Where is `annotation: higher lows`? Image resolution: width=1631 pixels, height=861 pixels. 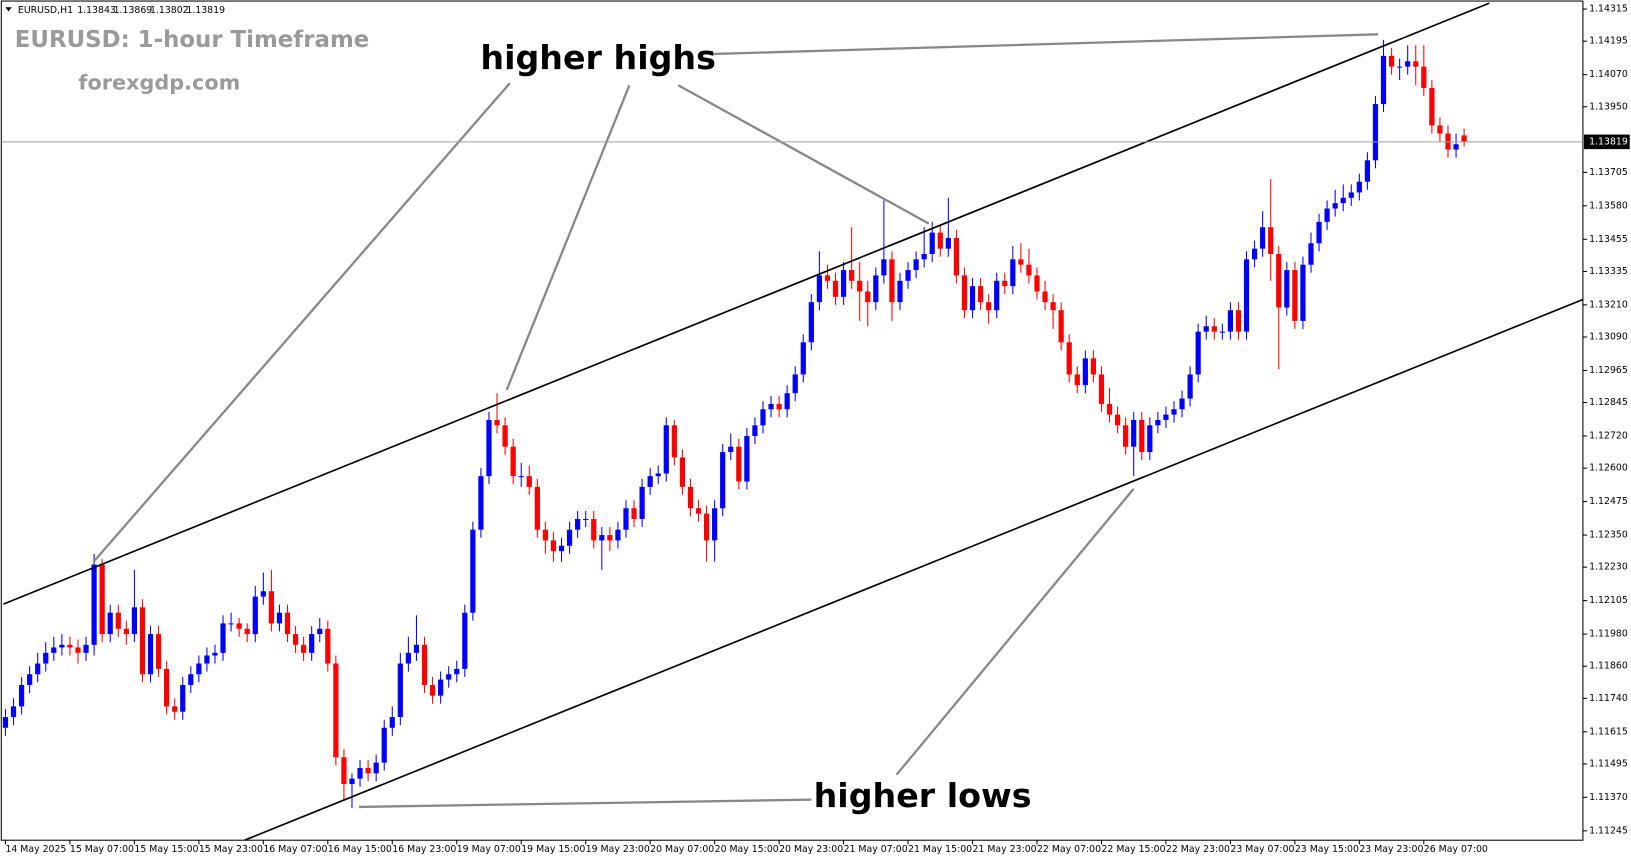
annotation: higher lows is located at coordinates (923, 795).